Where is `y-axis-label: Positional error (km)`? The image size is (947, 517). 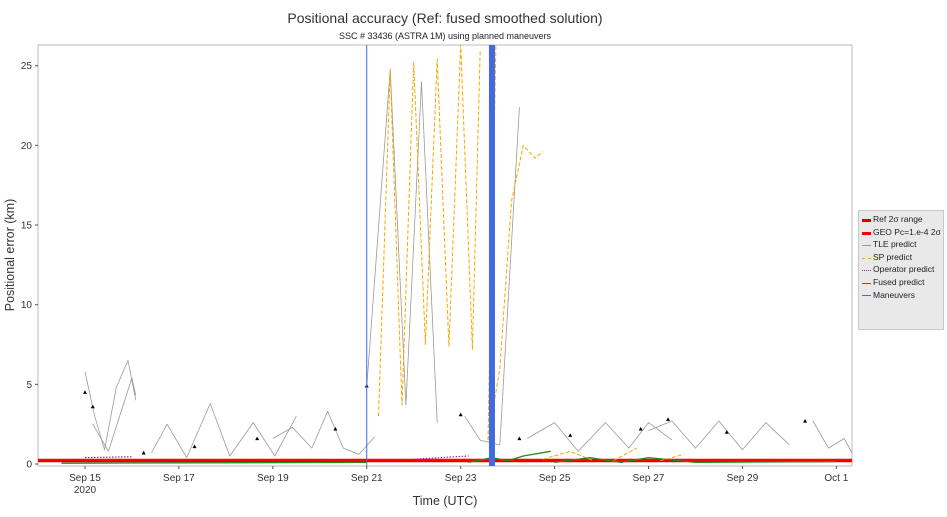 y-axis-label: Positional error (km) is located at coordinates (10, 255).